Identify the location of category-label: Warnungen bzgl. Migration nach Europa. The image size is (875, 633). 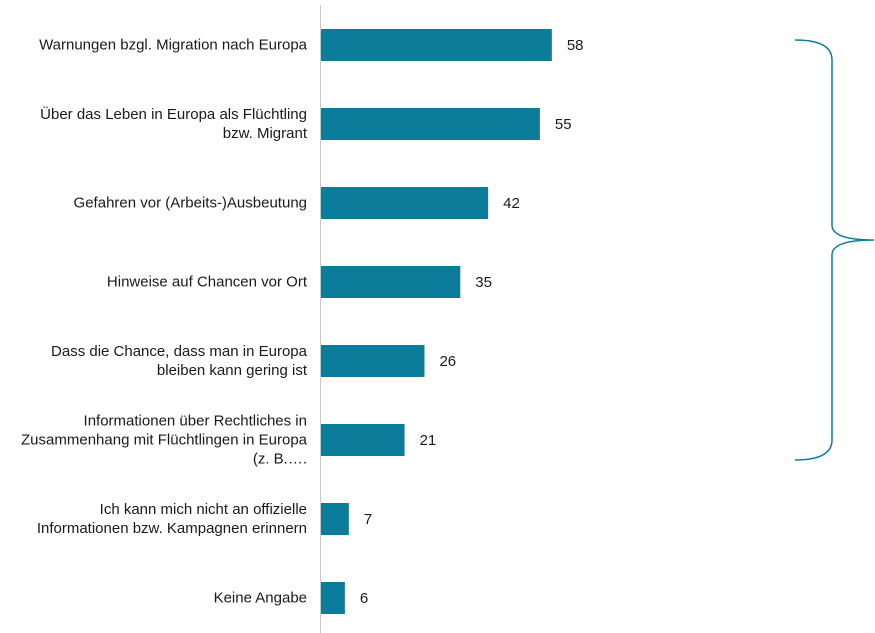
(173, 45).